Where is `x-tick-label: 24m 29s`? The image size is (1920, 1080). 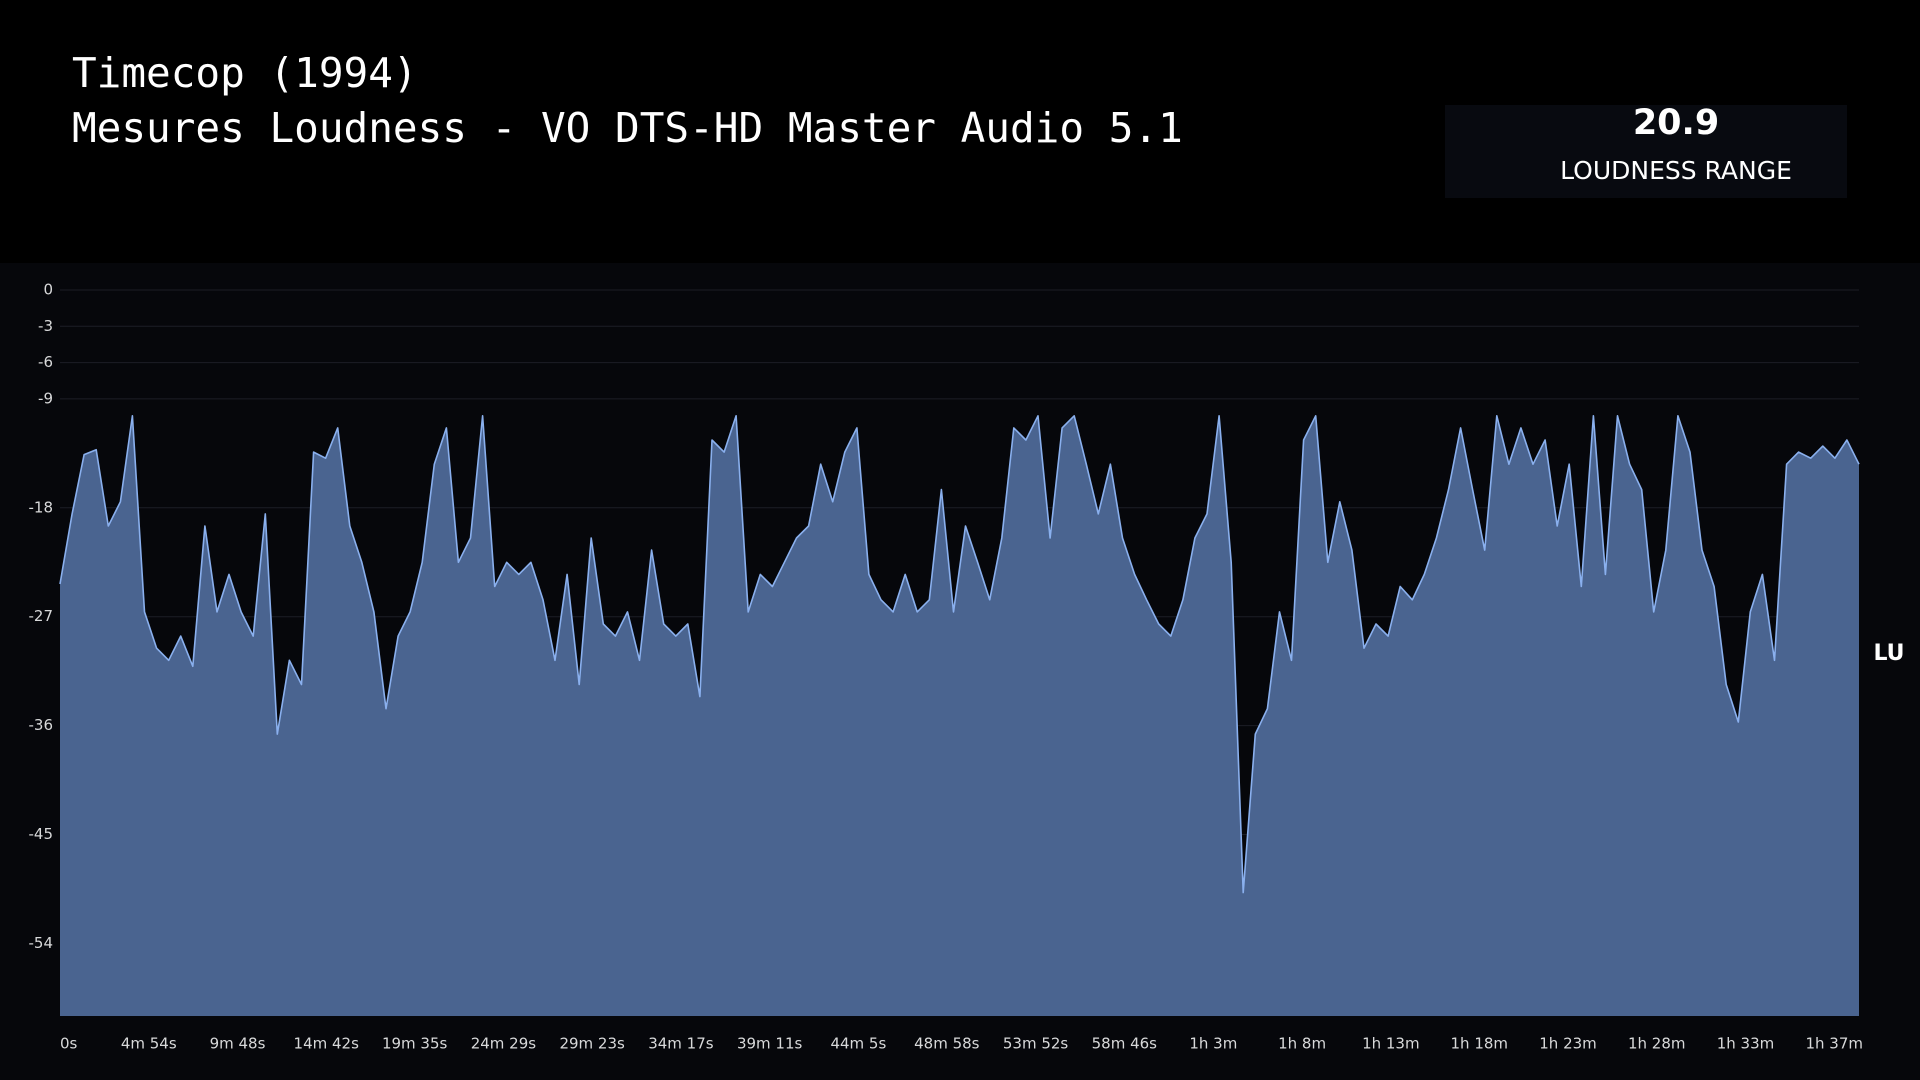
x-tick-label: 24m 29s is located at coordinates (504, 1044).